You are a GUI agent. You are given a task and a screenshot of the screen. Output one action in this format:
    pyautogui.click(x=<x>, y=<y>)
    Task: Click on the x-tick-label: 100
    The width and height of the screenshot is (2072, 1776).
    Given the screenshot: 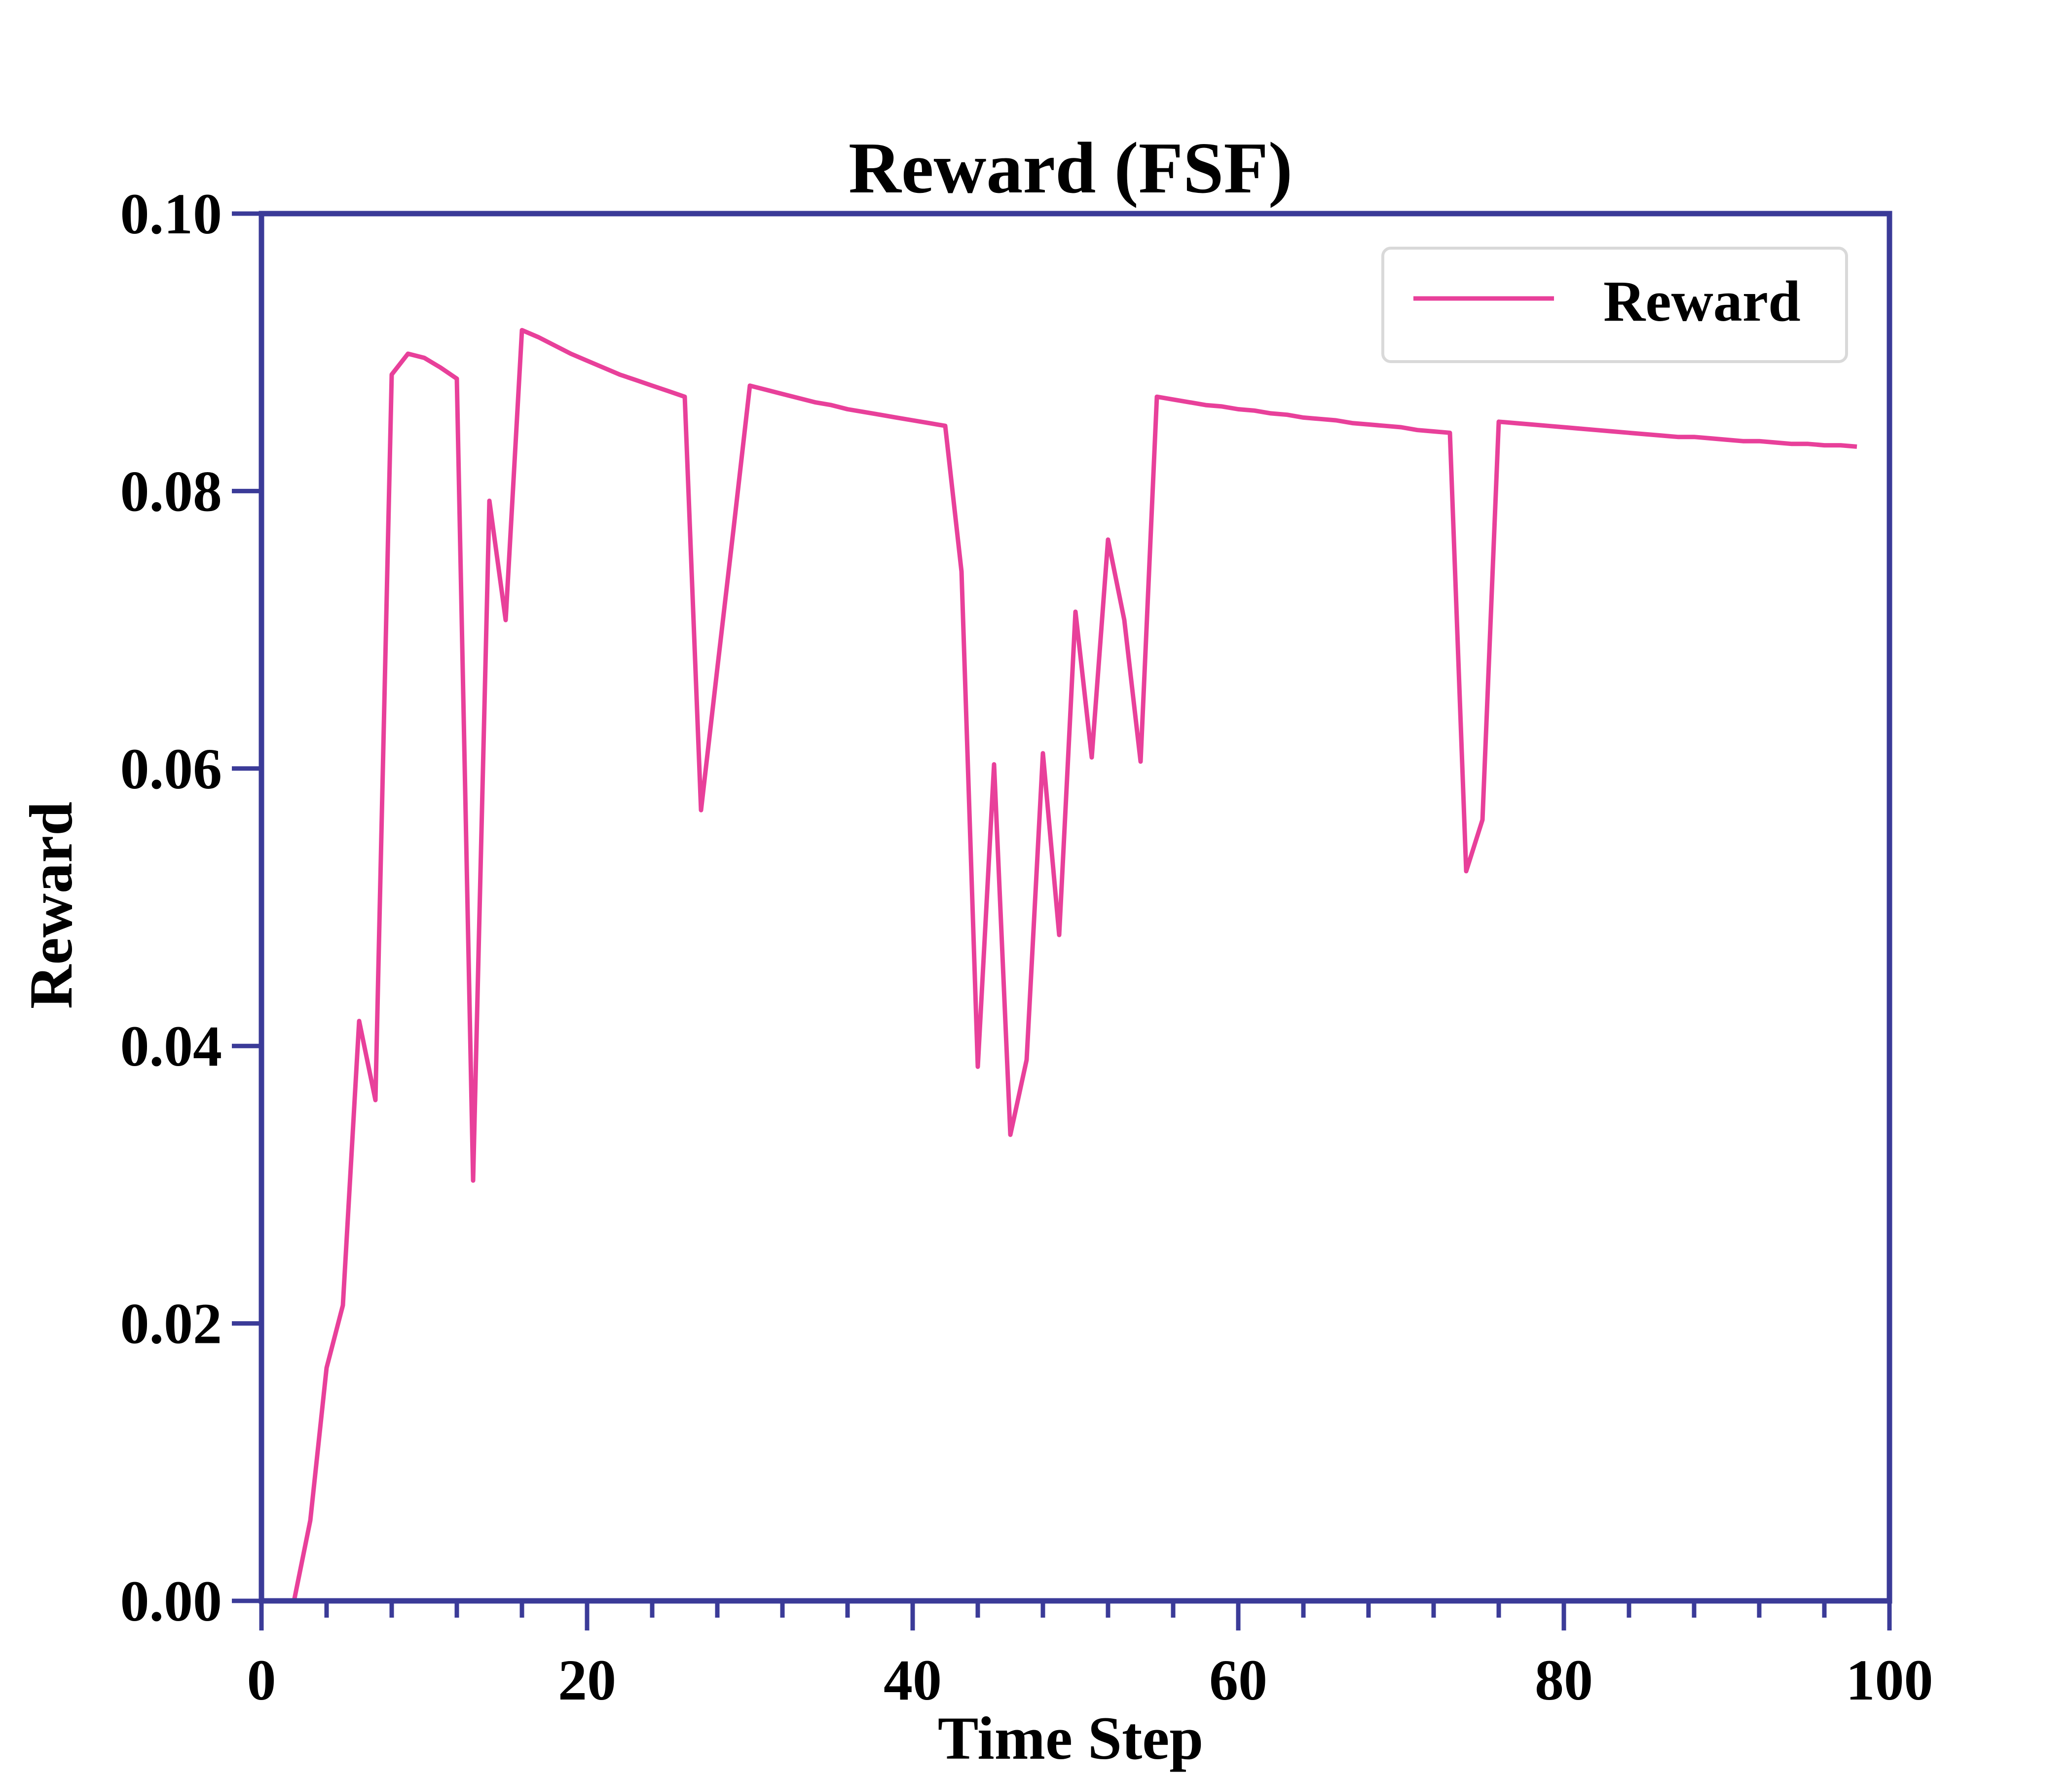 What is the action you would take?
    pyautogui.click(x=1890, y=1680)
    